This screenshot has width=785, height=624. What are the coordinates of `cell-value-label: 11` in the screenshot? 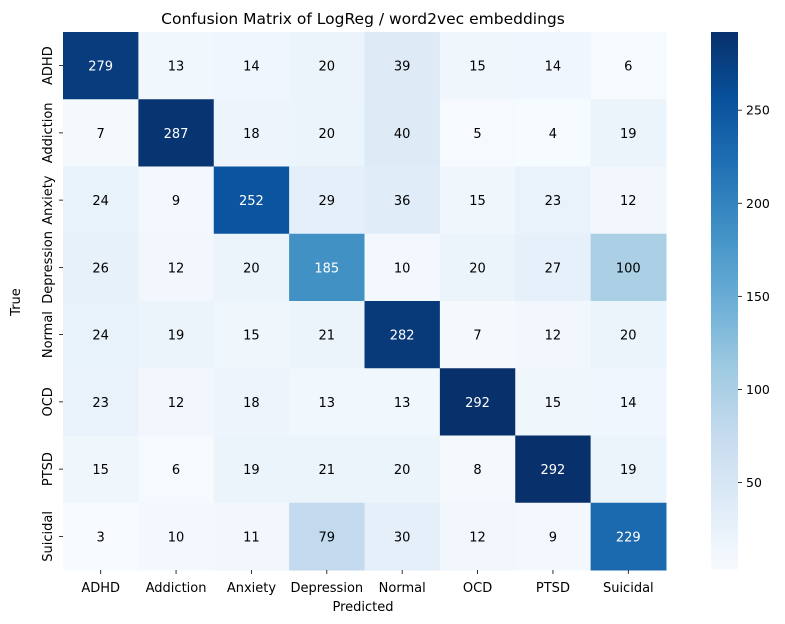 It's located at (251, 537).